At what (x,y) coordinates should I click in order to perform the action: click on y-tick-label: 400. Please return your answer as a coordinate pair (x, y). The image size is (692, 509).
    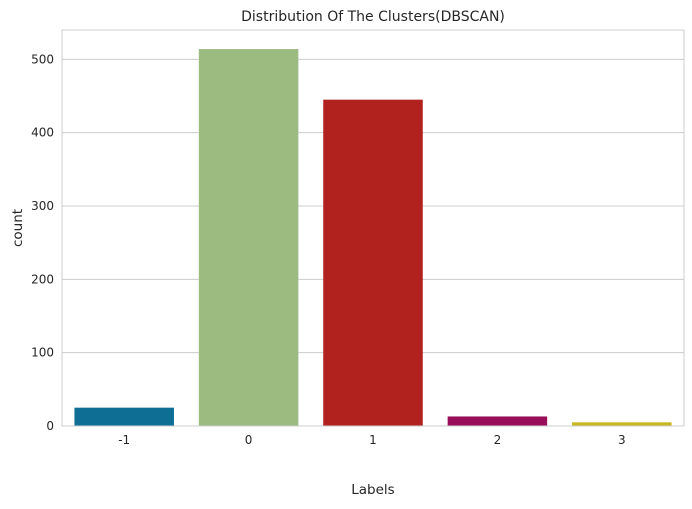
    Looking at the image, I should click on (42, 133).